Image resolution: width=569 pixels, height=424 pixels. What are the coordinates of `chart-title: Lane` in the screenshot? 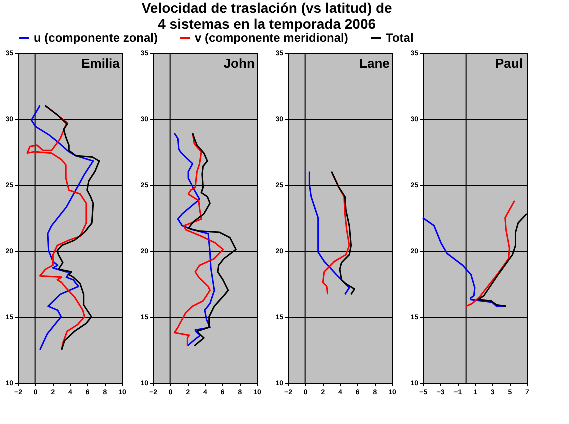 It's located at (375, 63).